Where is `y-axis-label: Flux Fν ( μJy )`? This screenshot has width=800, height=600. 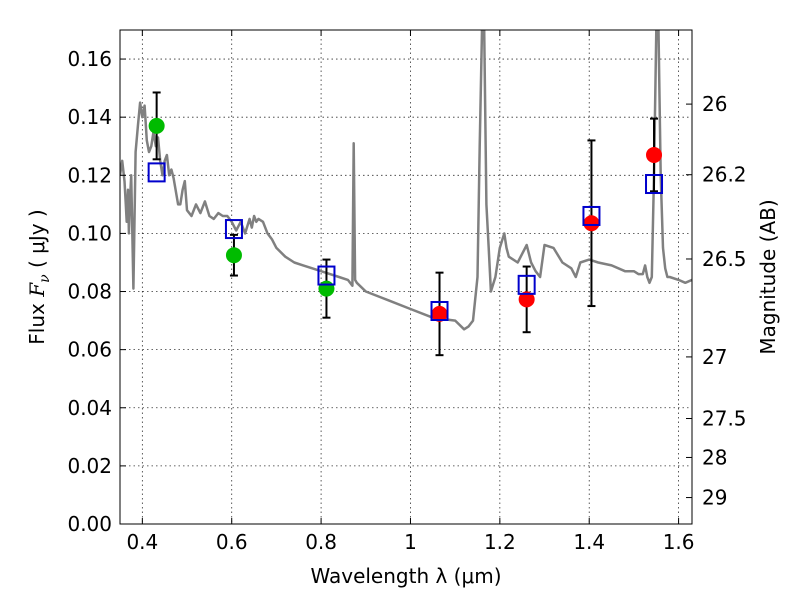 y-axis-label: Flux Fν ( μJy ) is located at coordinates (39, 276).